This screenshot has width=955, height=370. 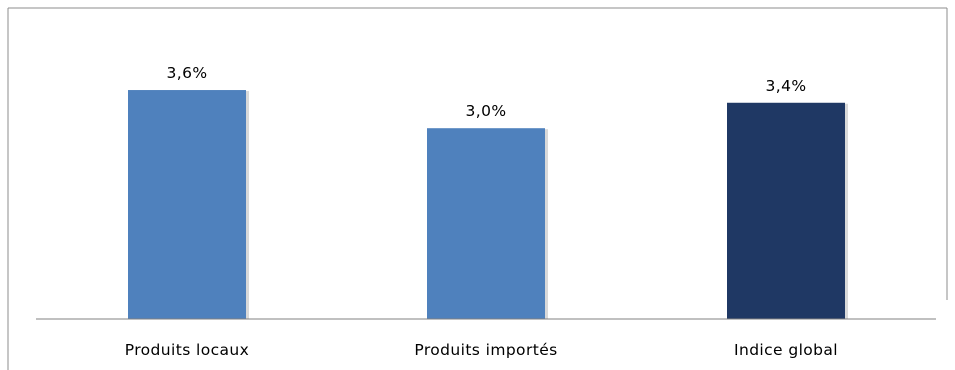 I want to click on data-label-3: 3,4%, so click(x=786, y=86).